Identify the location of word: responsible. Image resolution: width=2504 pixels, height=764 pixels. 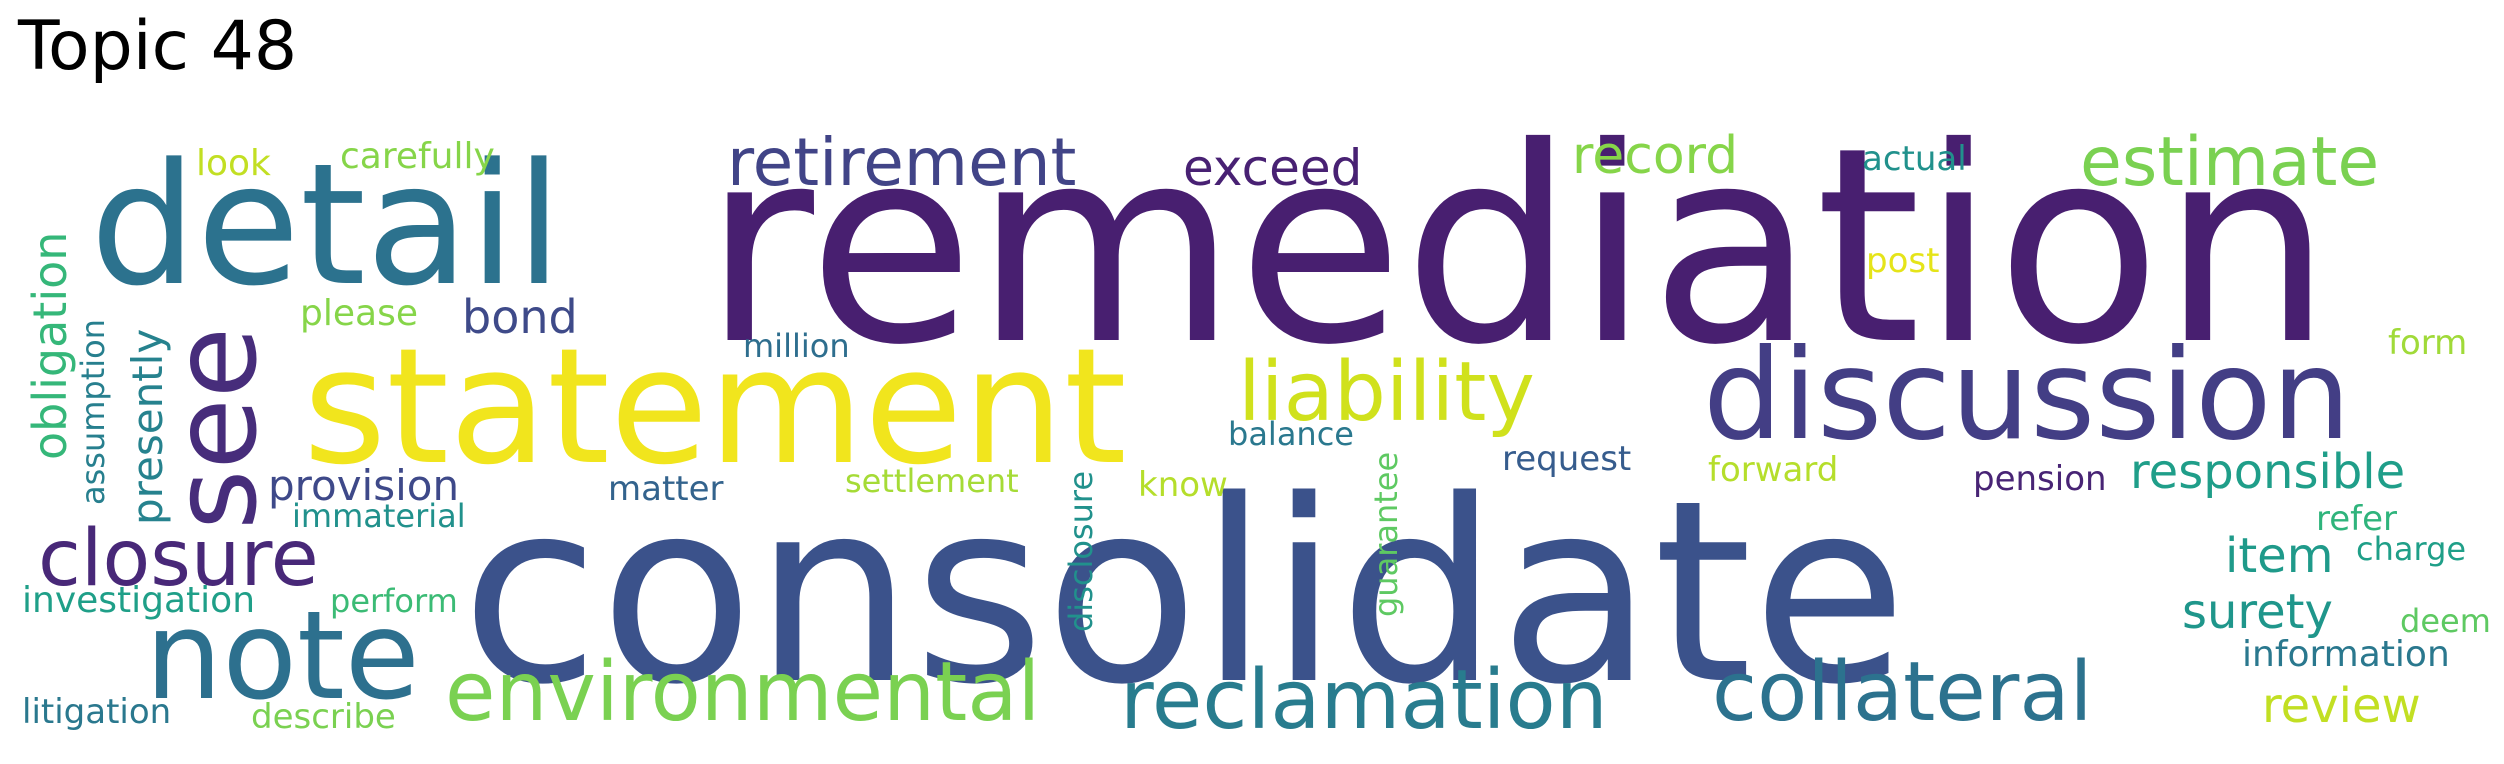
(2267, 472).